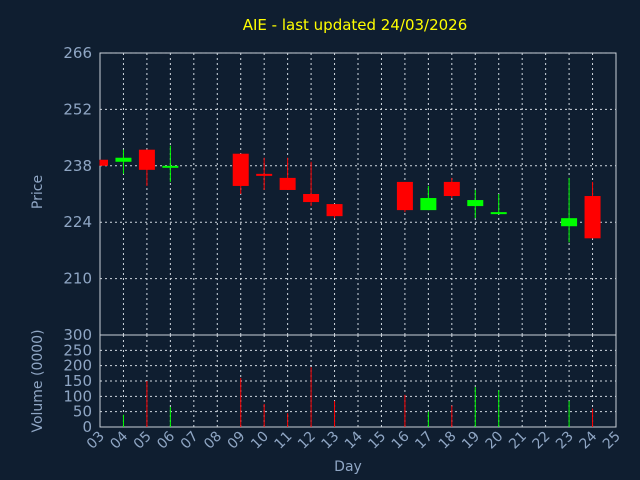  What do you see at coordinates (260, 441) in the screenshot?
I see `x-tick-label: 10` at bounding box center [260, 441].